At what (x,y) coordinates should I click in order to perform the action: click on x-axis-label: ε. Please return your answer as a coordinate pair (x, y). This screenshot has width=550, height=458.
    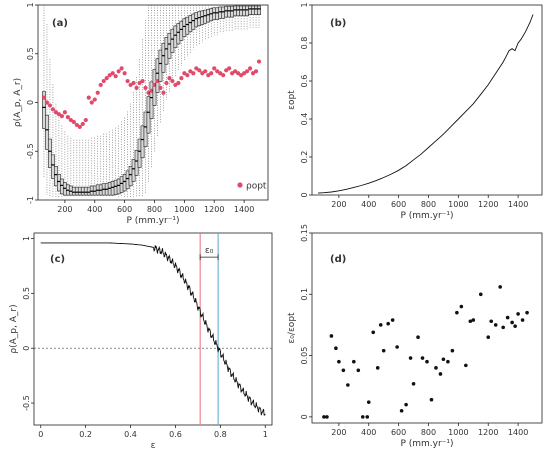
    Looking at the image, I should click on (153, 446).